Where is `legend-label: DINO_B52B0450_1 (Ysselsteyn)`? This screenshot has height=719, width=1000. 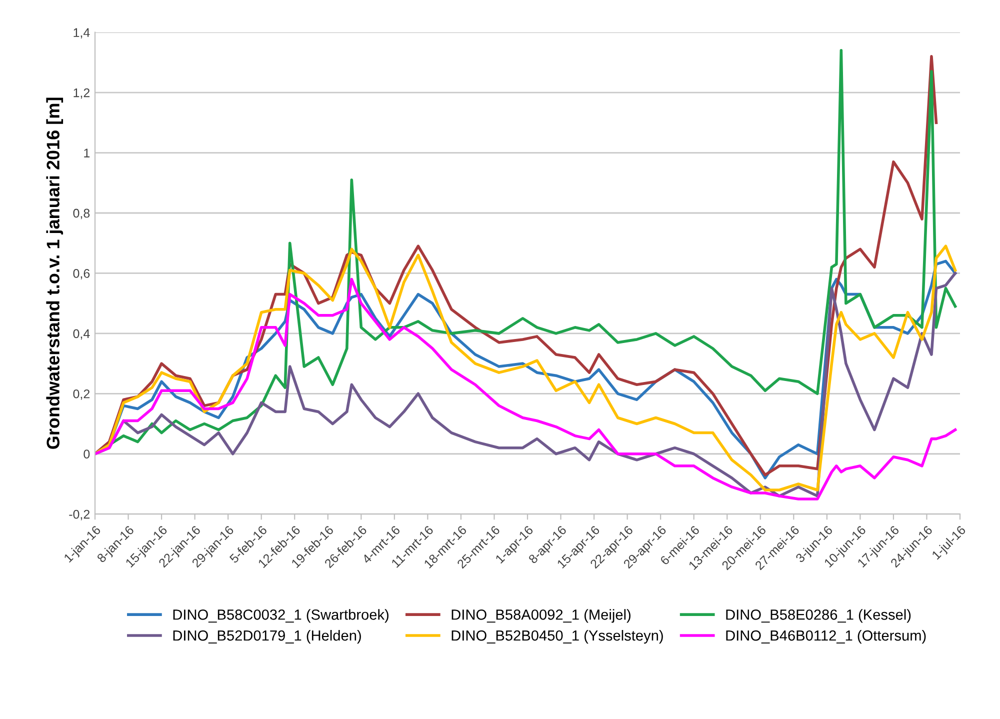
legend-label: DINO_B52B0450_1 (Ysselsteyn) is located at coordinates (557, 637).